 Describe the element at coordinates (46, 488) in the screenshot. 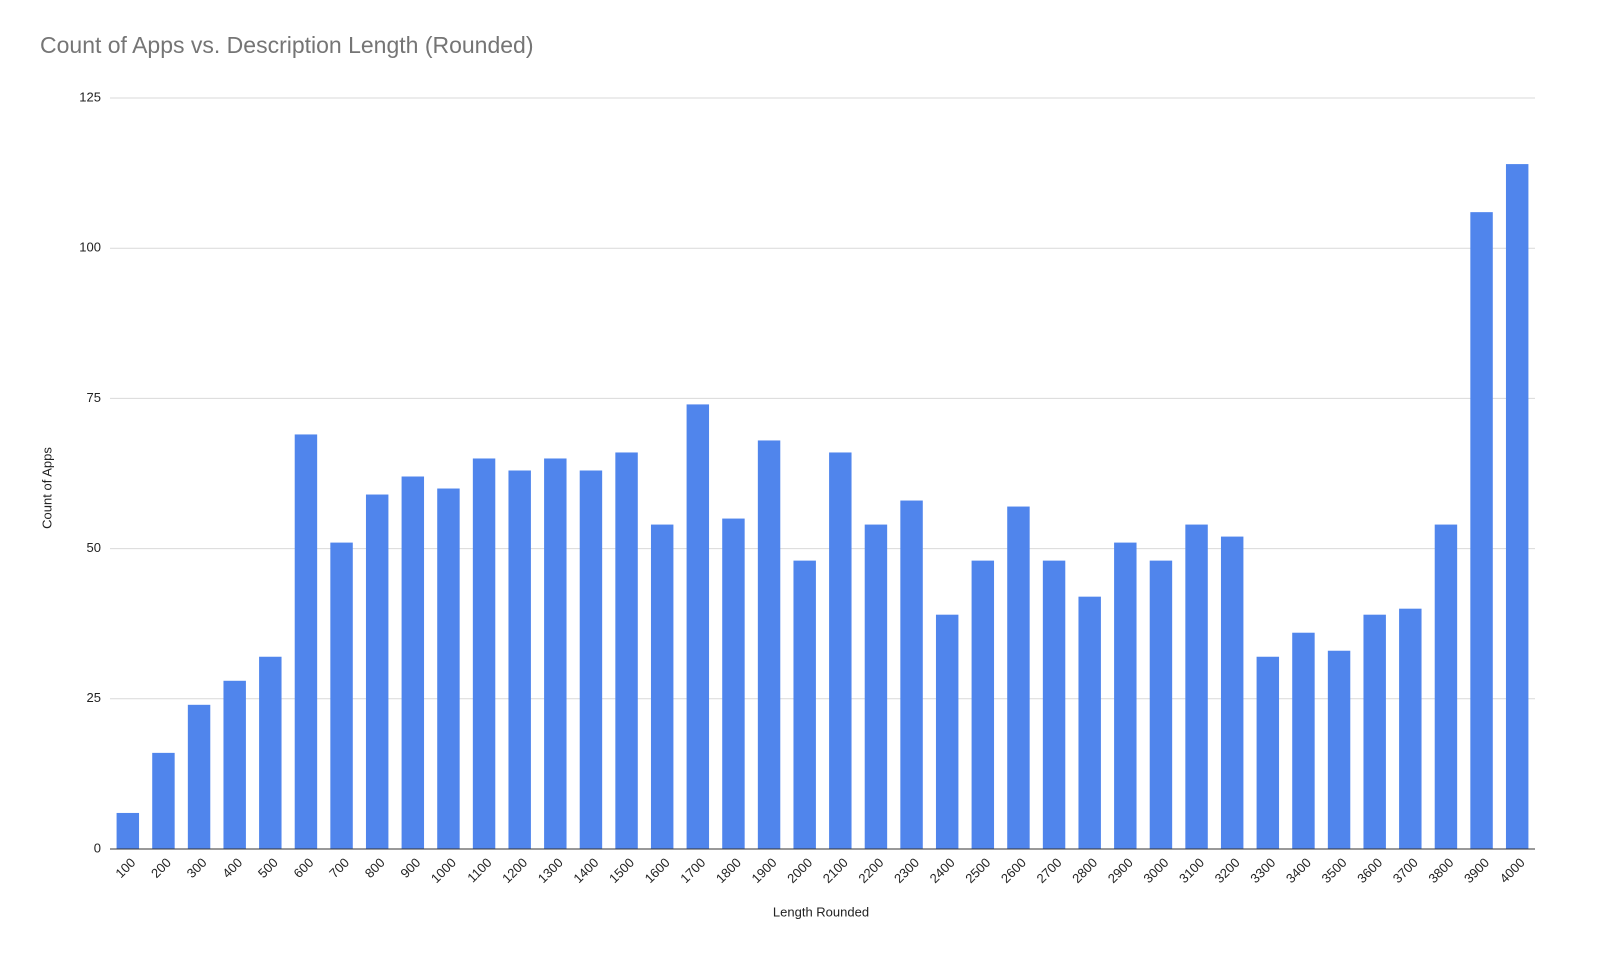

I see `y-axis-label: Count of Apps` at that location.